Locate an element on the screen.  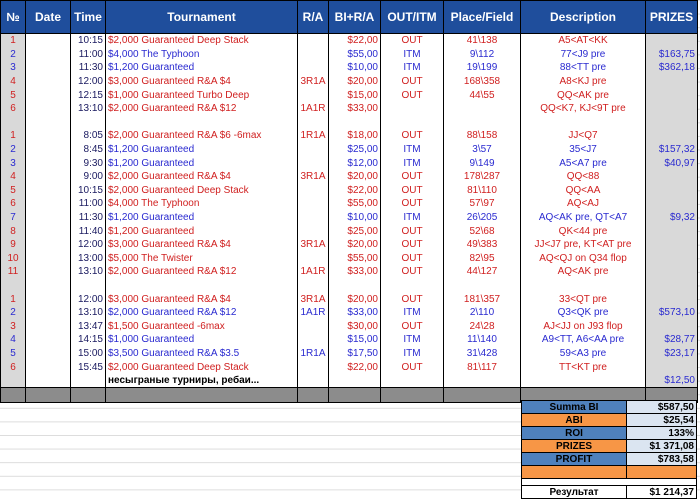
time-cell: 10:15 is located at coordinates (88, 40).